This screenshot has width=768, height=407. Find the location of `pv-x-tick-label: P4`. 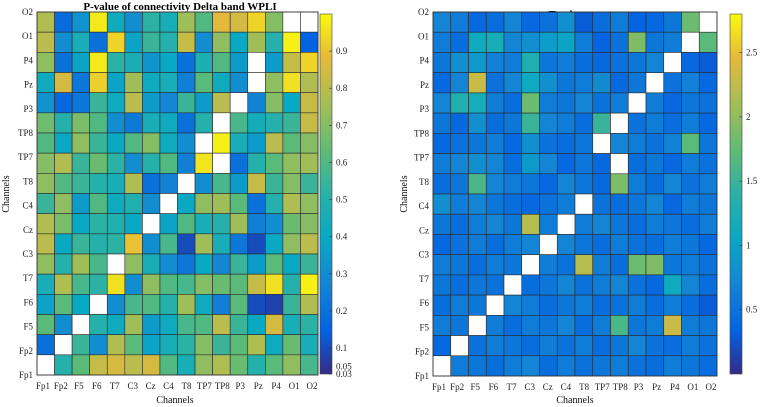

pv-x-tick-label: P4 is located at coordinates (276, 386).